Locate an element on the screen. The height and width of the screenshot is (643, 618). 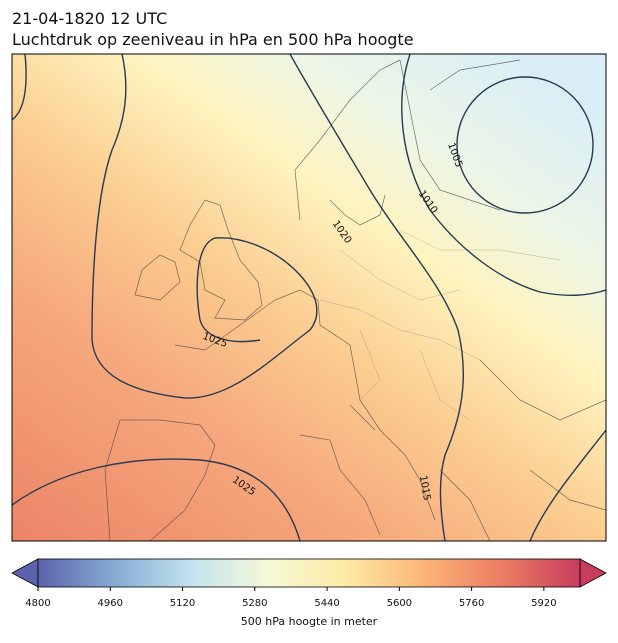
colorbar-tick-label: 5760 is located at coordinates (471, 603).